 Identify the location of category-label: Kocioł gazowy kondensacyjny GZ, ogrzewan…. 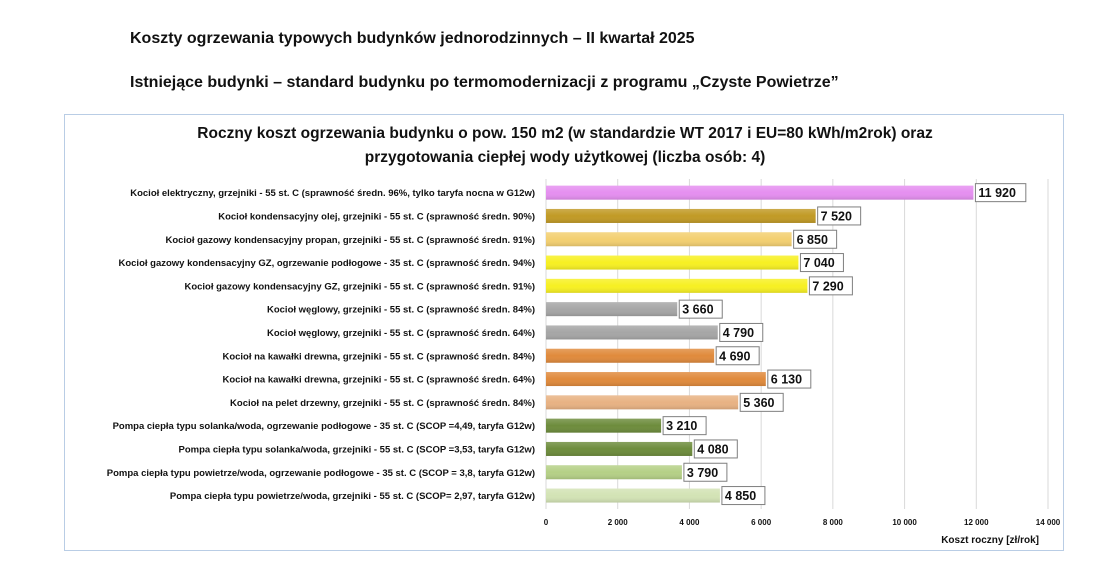
(326, 263).